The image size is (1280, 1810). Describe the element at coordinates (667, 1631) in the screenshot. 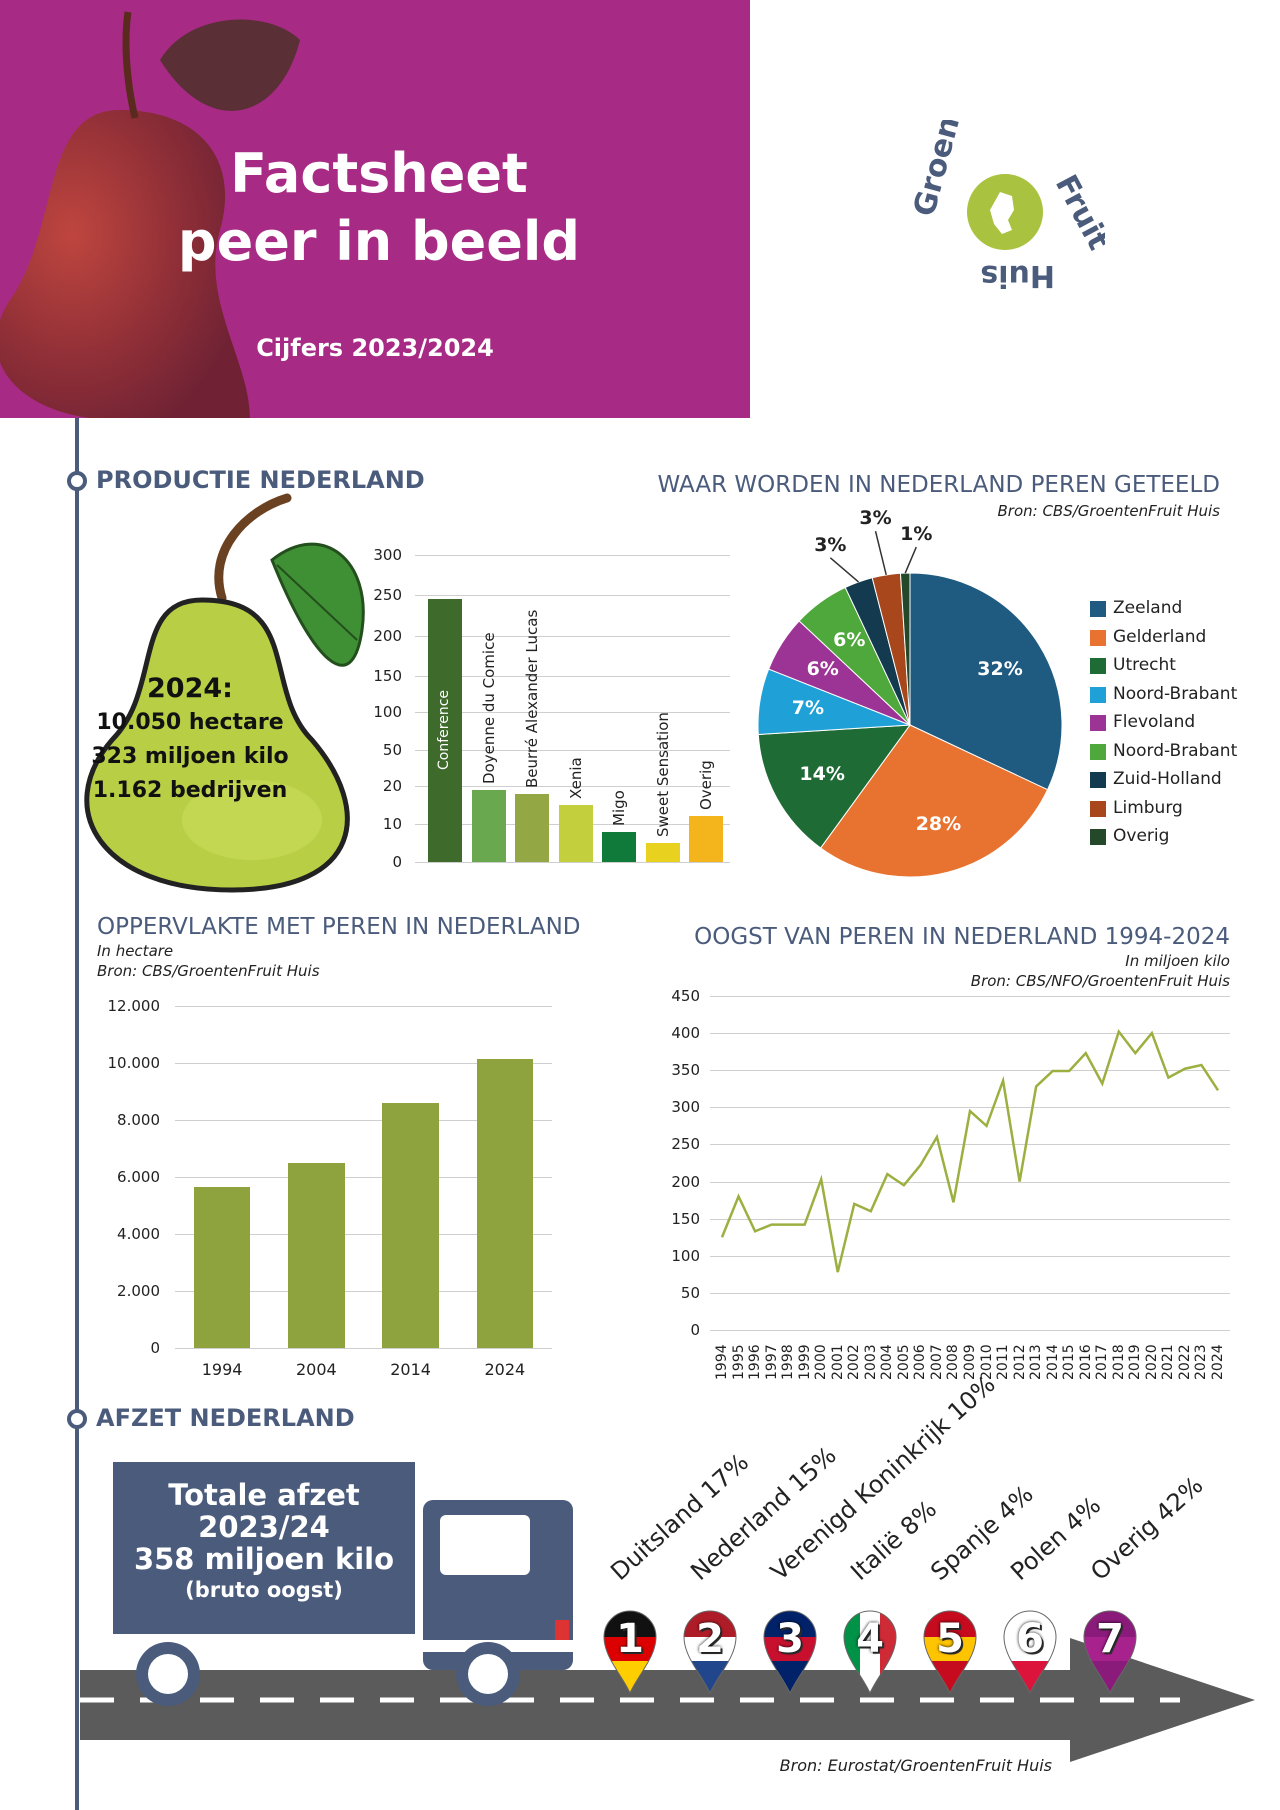

I see `road-arrow-graphic` at that location.